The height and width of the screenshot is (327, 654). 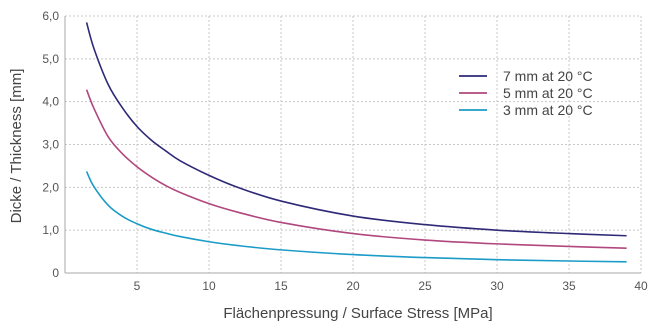 I want to click on x-tick-label: 10, so click(x=209, y=286).